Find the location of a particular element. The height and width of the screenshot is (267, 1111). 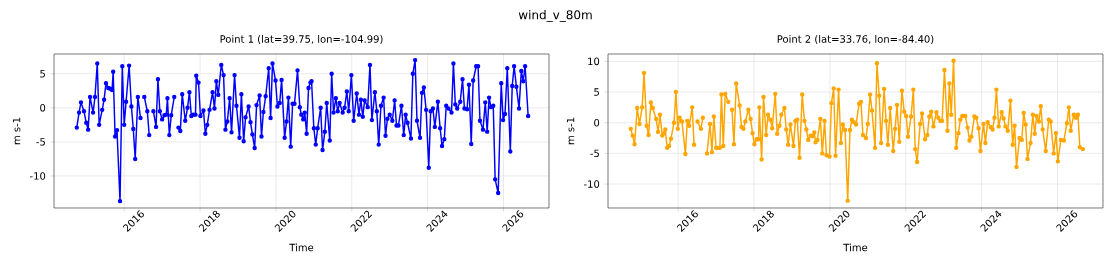

chart-title: Point 2 (lat=33.76, lon=-84.40) is located at coordinates (855, 39).